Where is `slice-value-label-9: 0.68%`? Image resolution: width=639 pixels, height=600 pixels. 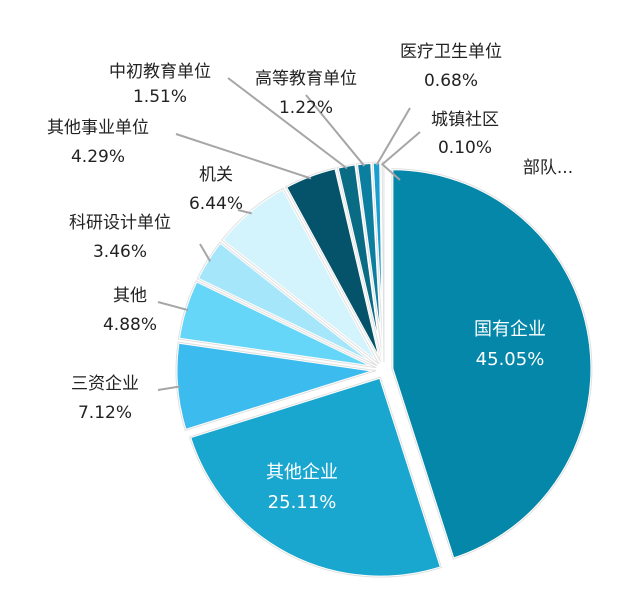
slice-value-label-9: 0.68% is located at coordinates (451, 81).